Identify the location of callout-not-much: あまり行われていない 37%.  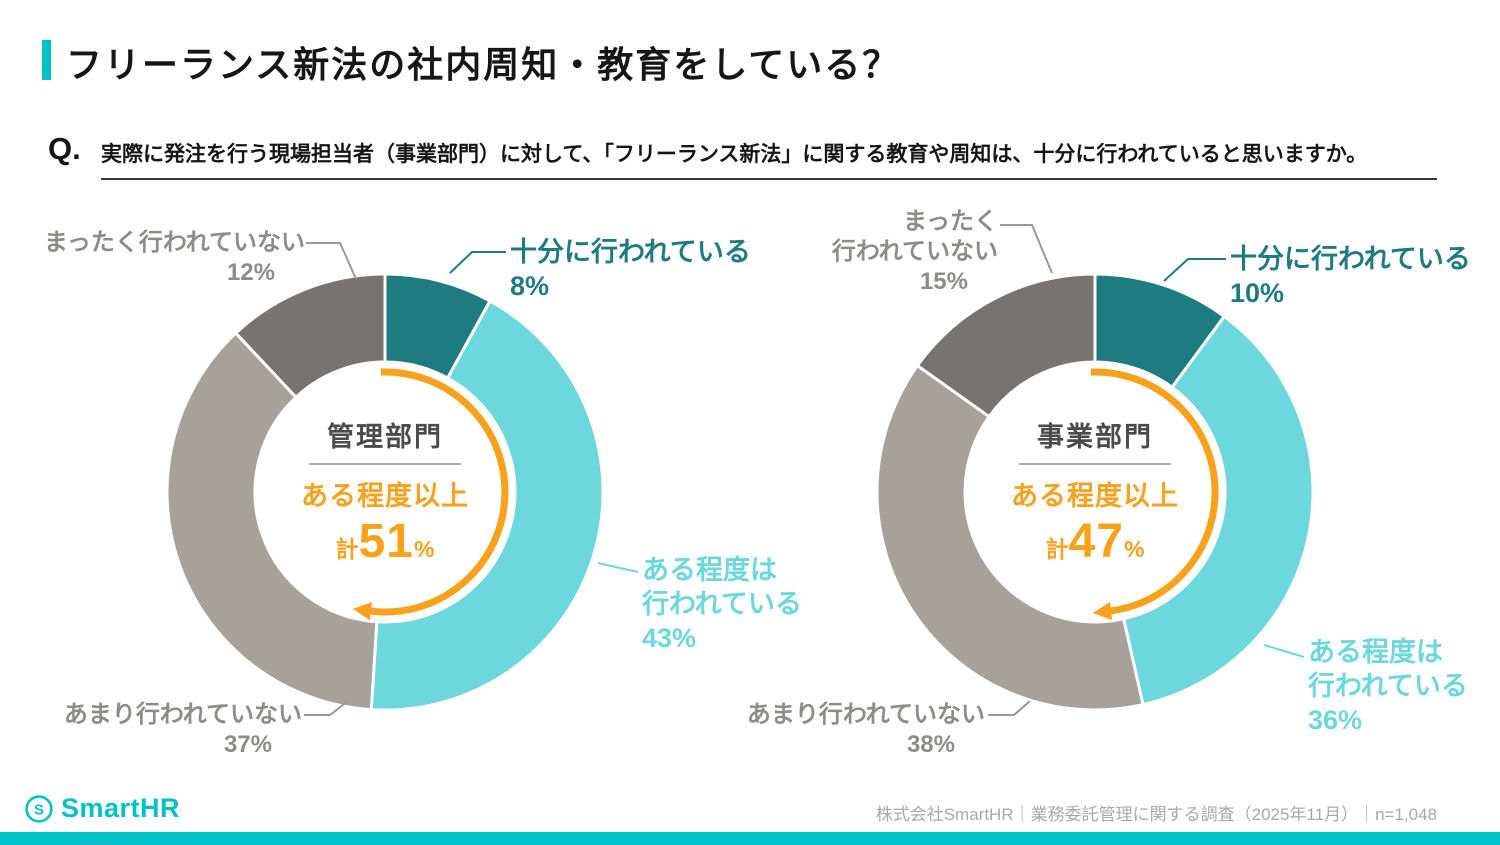
(183, 730).